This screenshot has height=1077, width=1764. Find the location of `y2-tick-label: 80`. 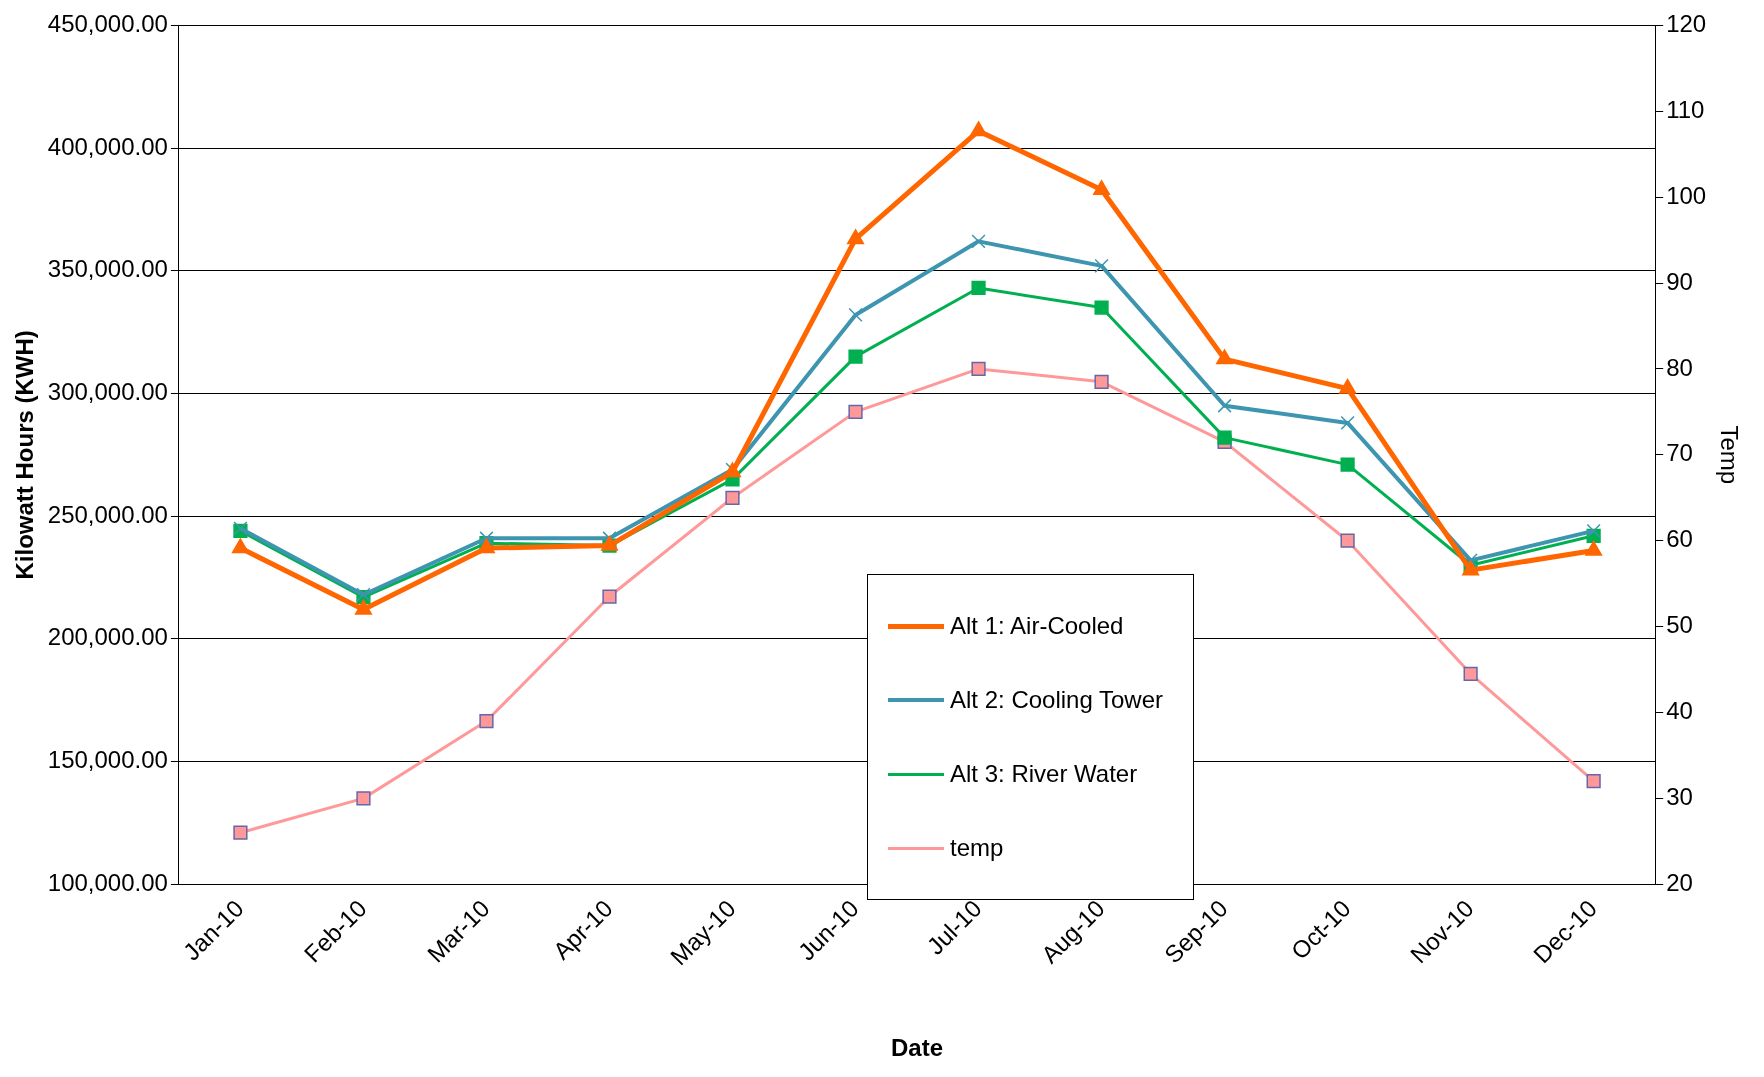

y2-tick-label: 80 is located at coordinates (1679, 367).